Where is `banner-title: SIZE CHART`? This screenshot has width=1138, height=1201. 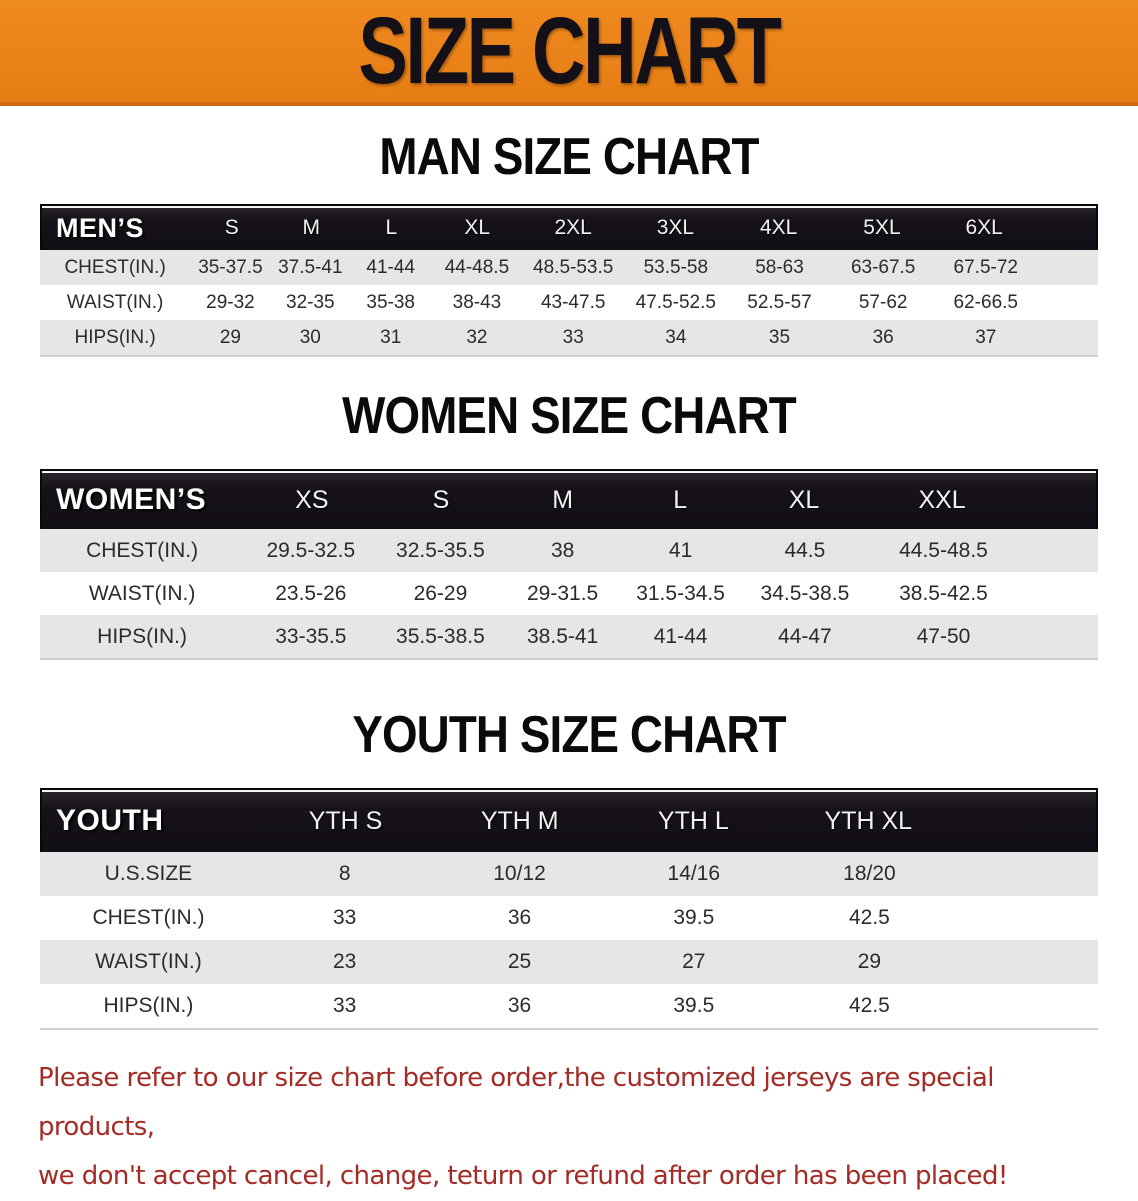
banner-title: SIZE CHART is located at coordinates (570, 52).